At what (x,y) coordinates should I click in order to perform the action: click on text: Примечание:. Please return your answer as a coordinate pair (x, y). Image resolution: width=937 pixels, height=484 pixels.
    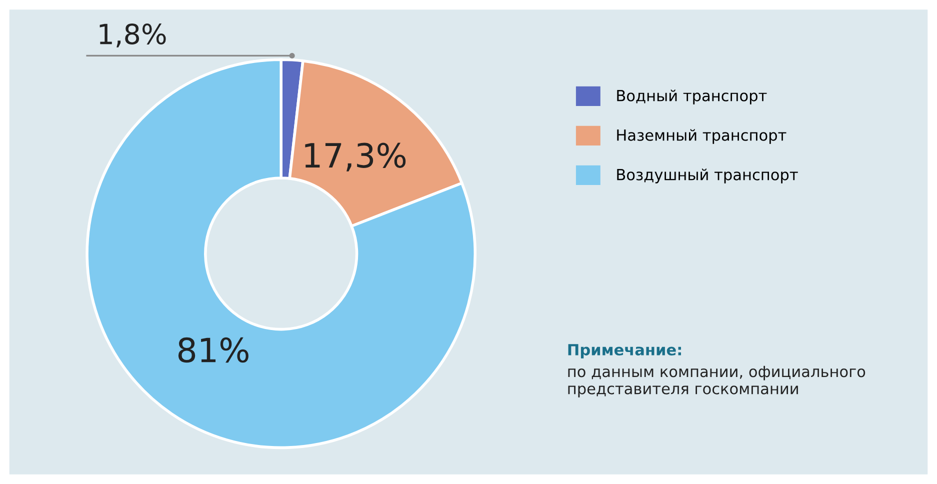
    Looking at the image, I should click on (624, 351).